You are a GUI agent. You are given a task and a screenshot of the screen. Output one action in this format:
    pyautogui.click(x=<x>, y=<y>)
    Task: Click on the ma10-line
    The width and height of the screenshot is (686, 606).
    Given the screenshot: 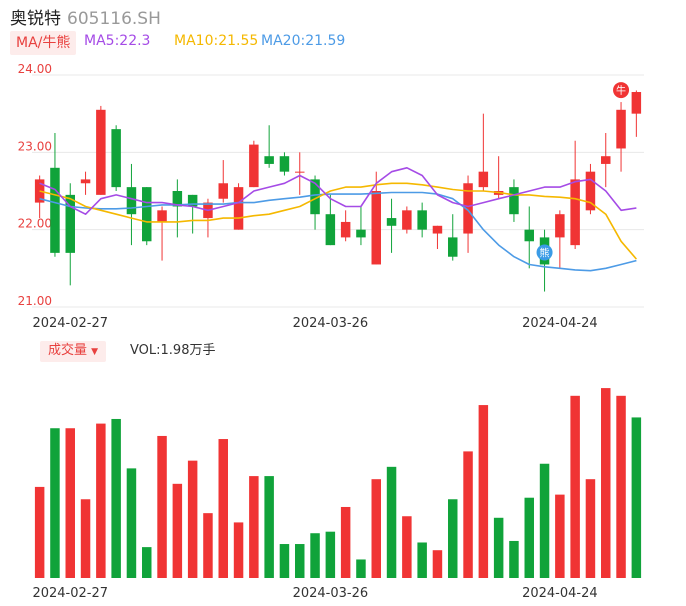 What is the action you would take?
    pyautogui.click(x=338, y=221)
    